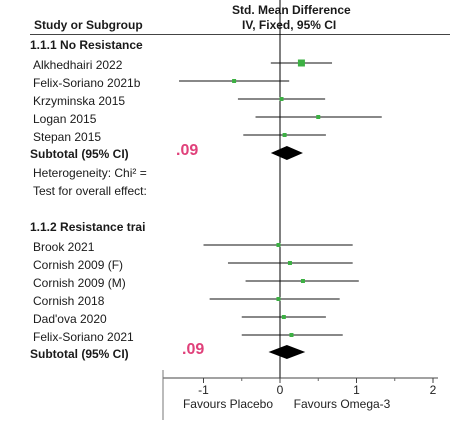 This screenshot has width=462, height=433. Describe the element at coordinates (240, 34) in the screenshot. I see `header-divider` at that location.